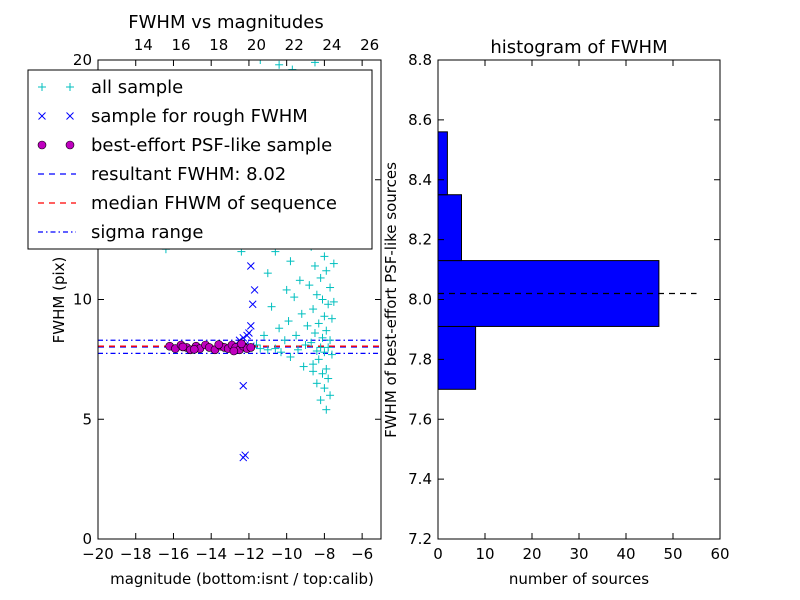  I want to click on legend-entry: sigma range, so click(120, 232).